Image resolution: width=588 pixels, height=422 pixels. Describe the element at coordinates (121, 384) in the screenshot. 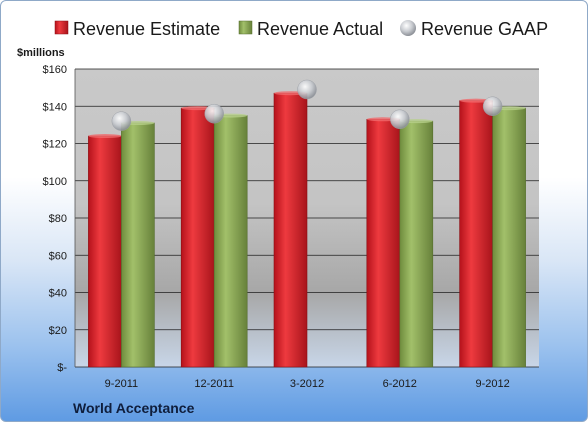

I see `x-tick-label: 9-2011` at that location.